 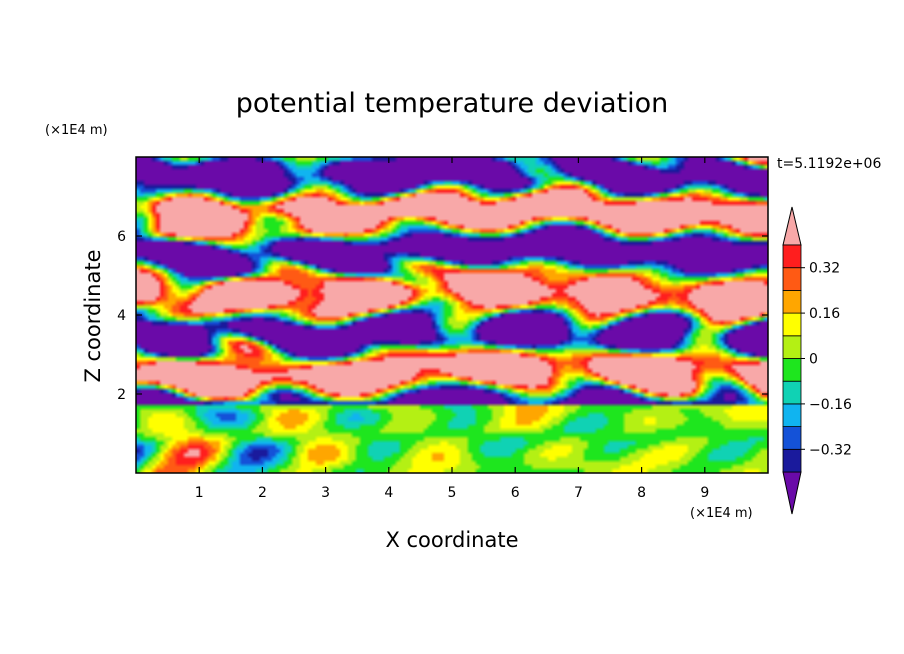 I want to click on x-tick-label: 4, so click(x=388, y=493).